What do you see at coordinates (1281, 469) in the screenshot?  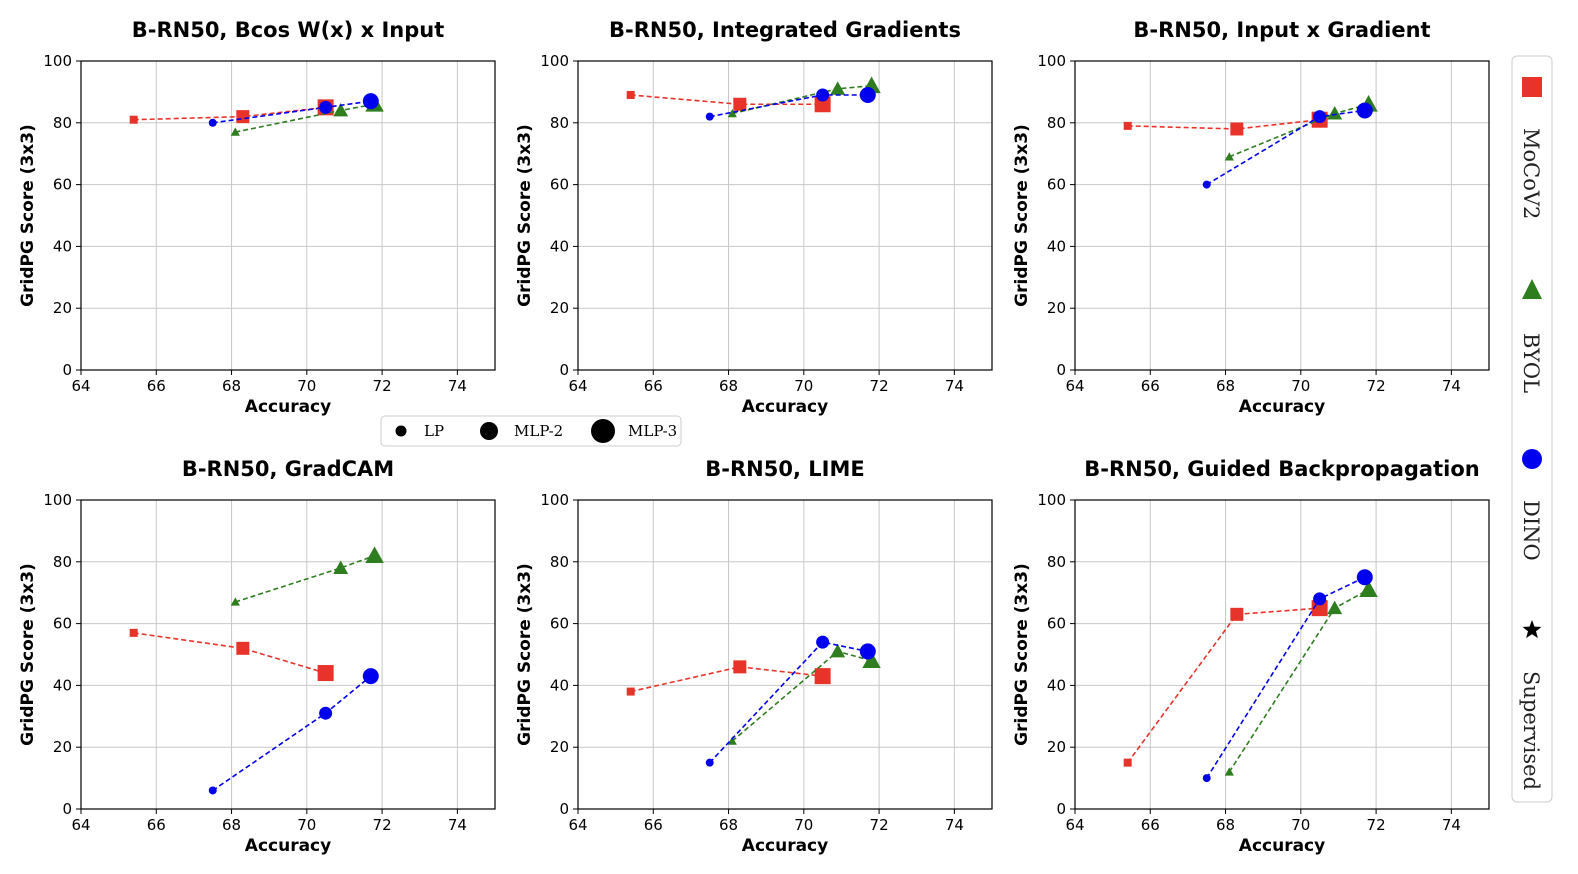 I see `chart-title: B-RN50, Guided Backpropagation` at bounding box center [1281, 469].